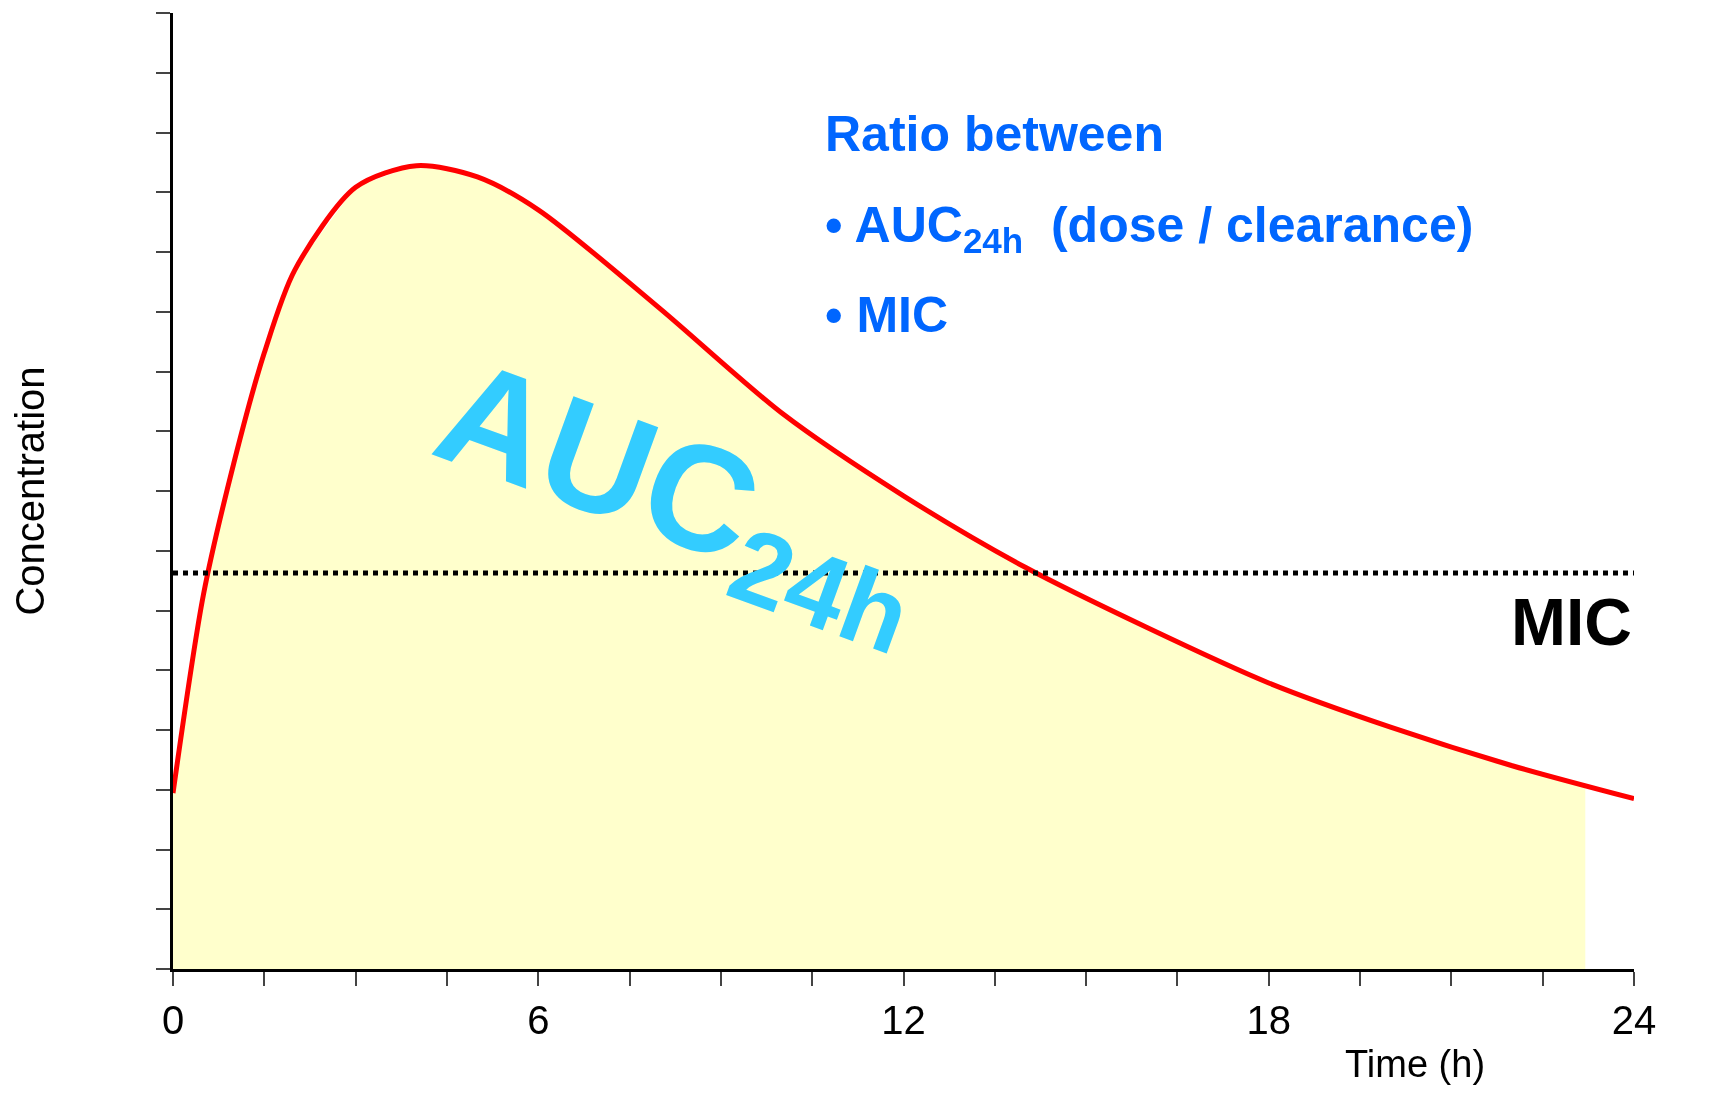  What do you see at coordinates (1268, 1020) in the screenshot?
I see `x-tick-label: 18` at bounding box center [1268, 1020].